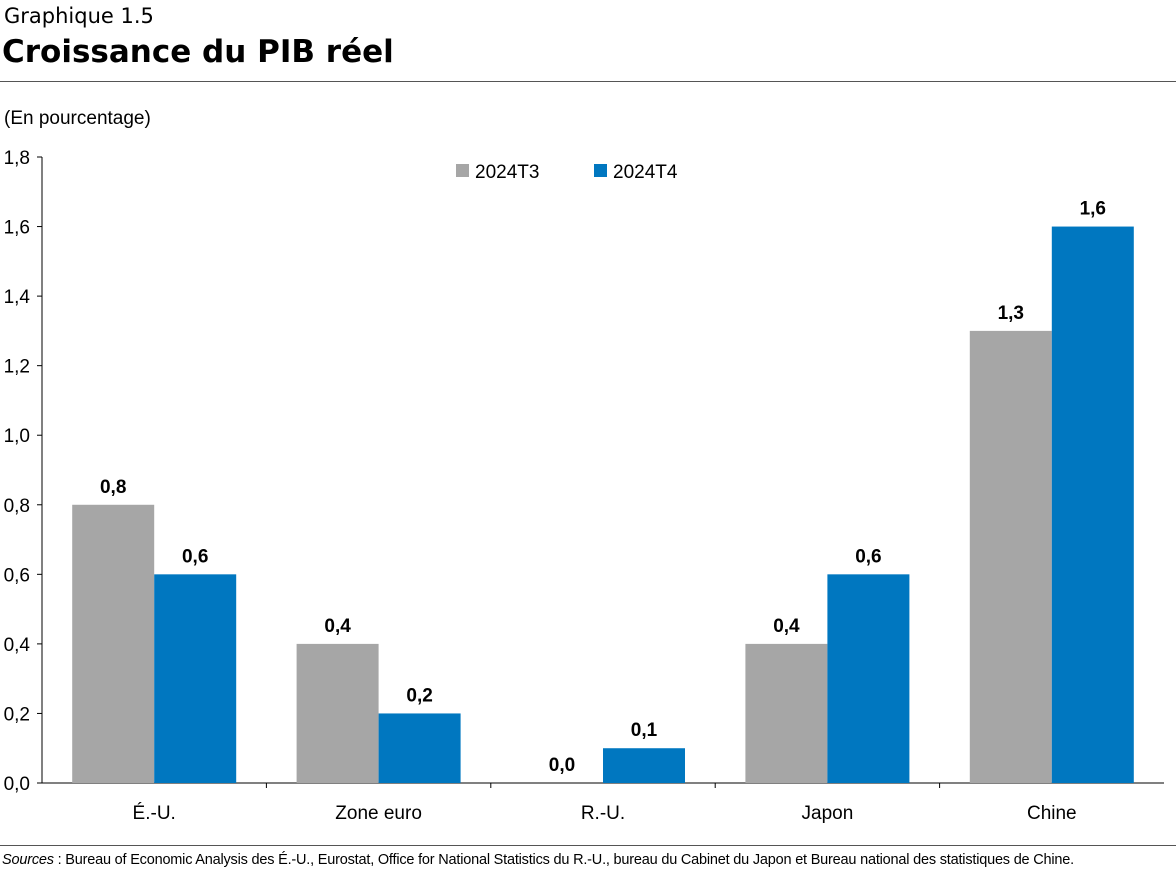 The width and height of the screenshot is (1176, 888). I want to click on data-label: 0,8, so click(113, 487).